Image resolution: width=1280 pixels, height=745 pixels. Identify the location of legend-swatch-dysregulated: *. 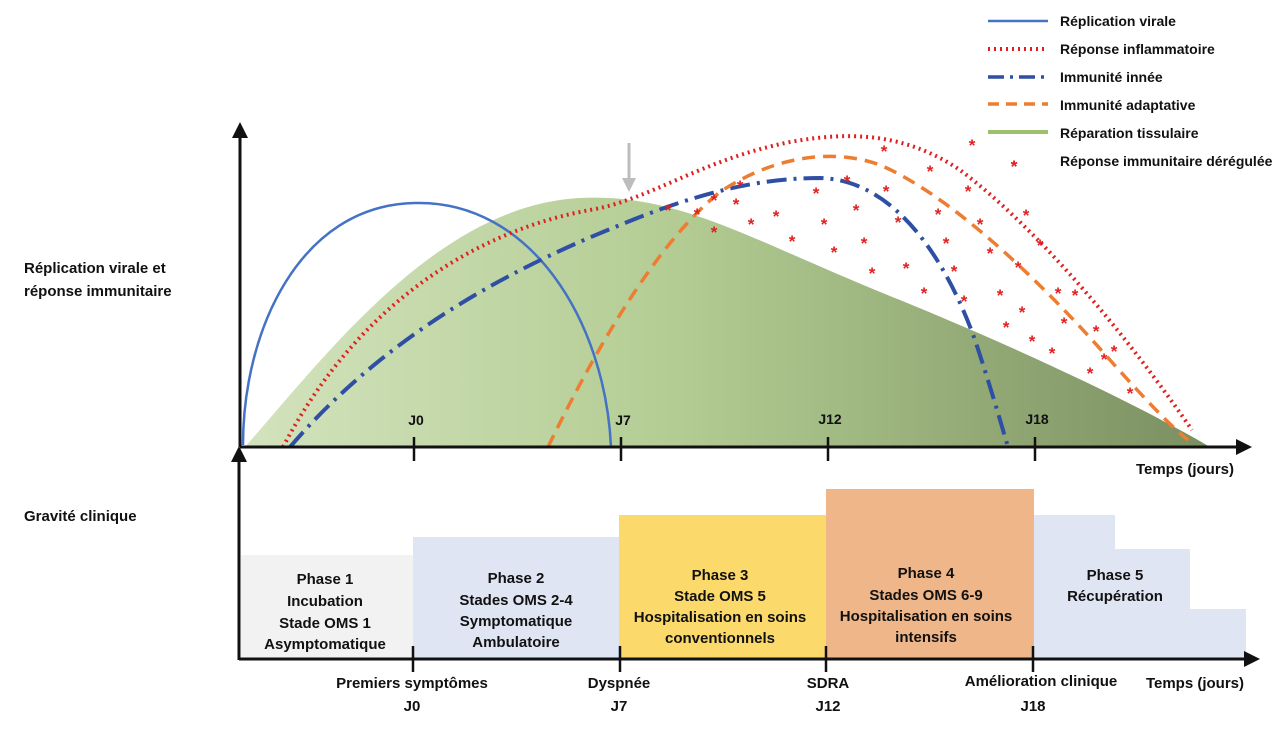
(1014, 166).